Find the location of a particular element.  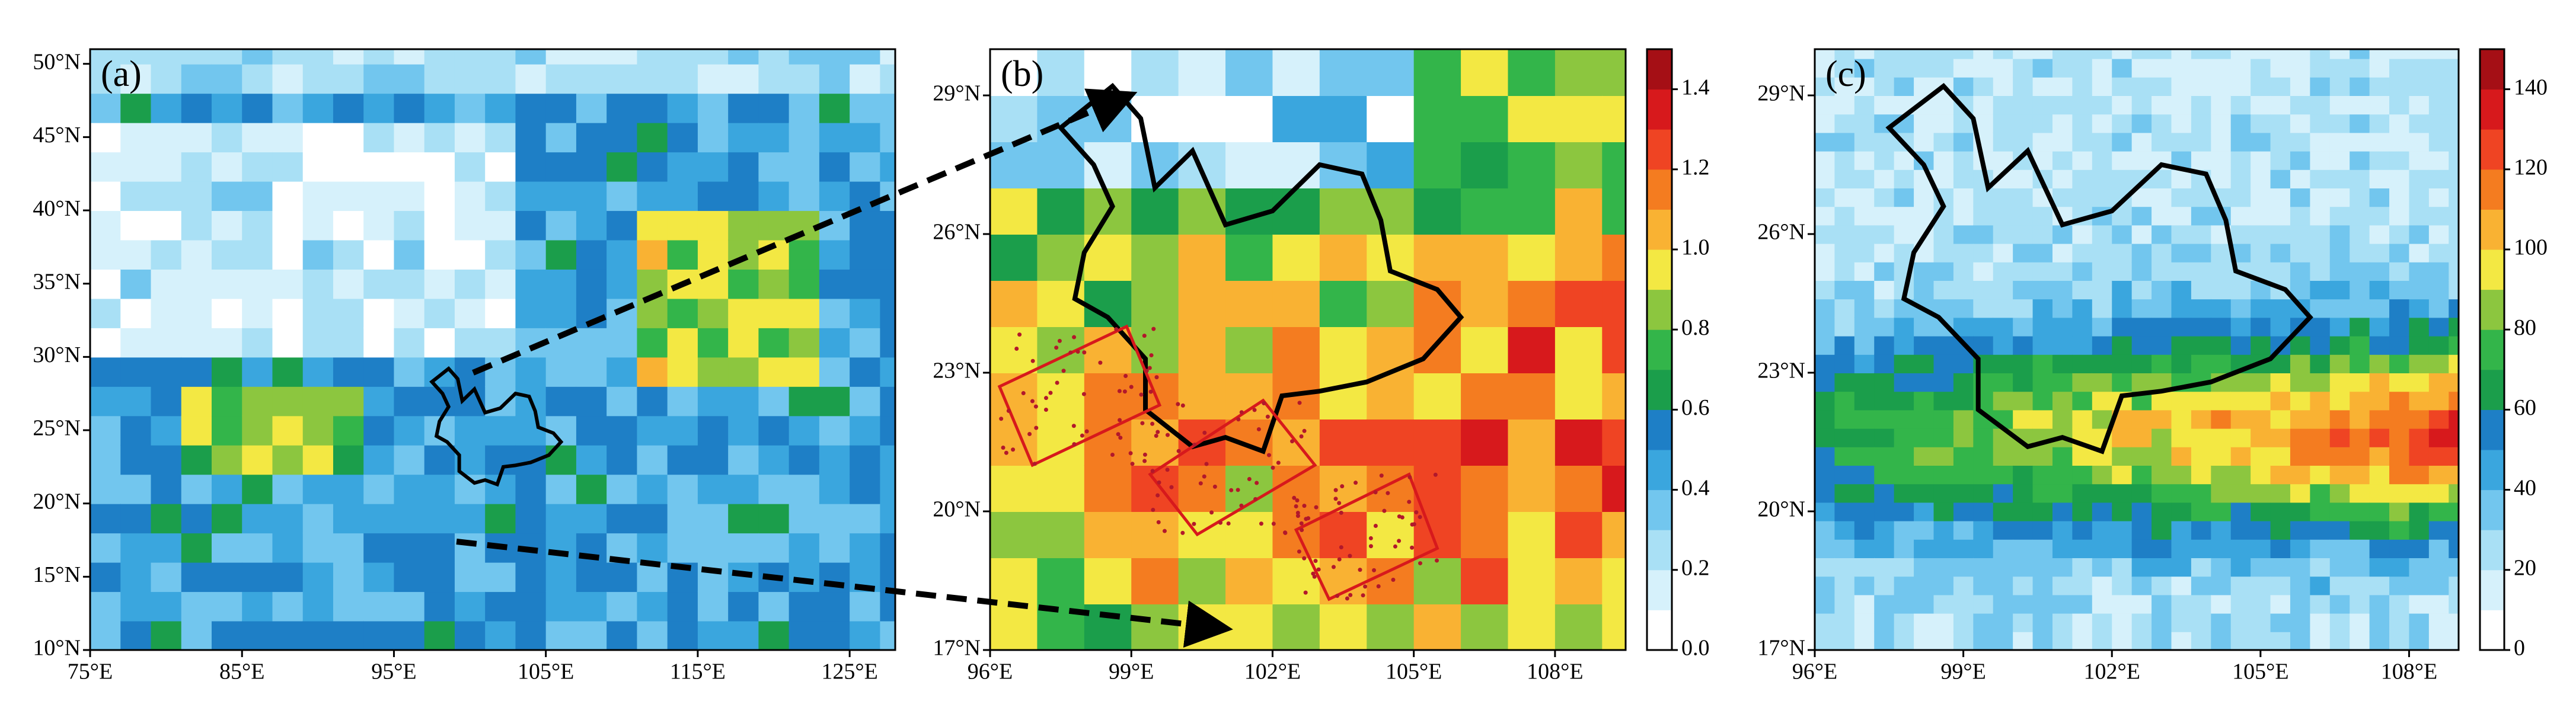

colorbar-tick-label: 0.2 is located at coordinates (1695, 568).